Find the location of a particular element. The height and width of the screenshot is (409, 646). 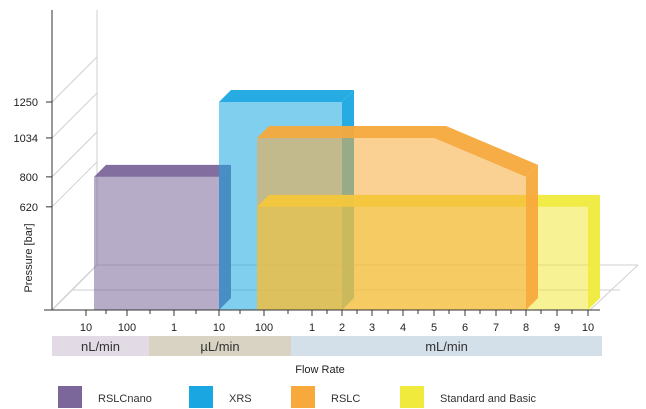

series-side-rslc is located at coordinates (532, 237).